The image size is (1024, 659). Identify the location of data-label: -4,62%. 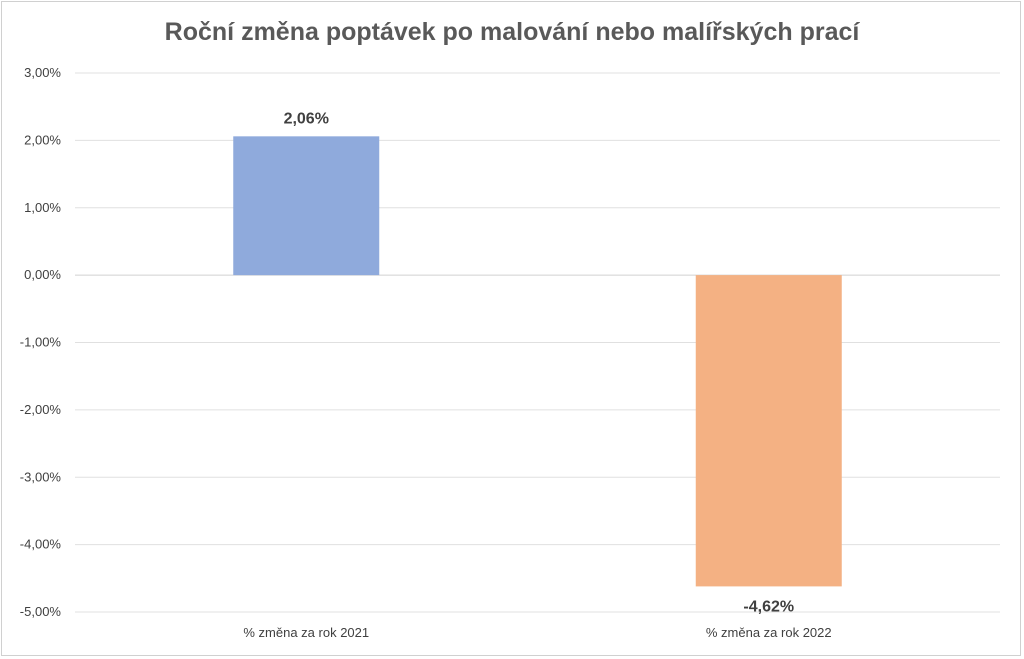
(768, 606).